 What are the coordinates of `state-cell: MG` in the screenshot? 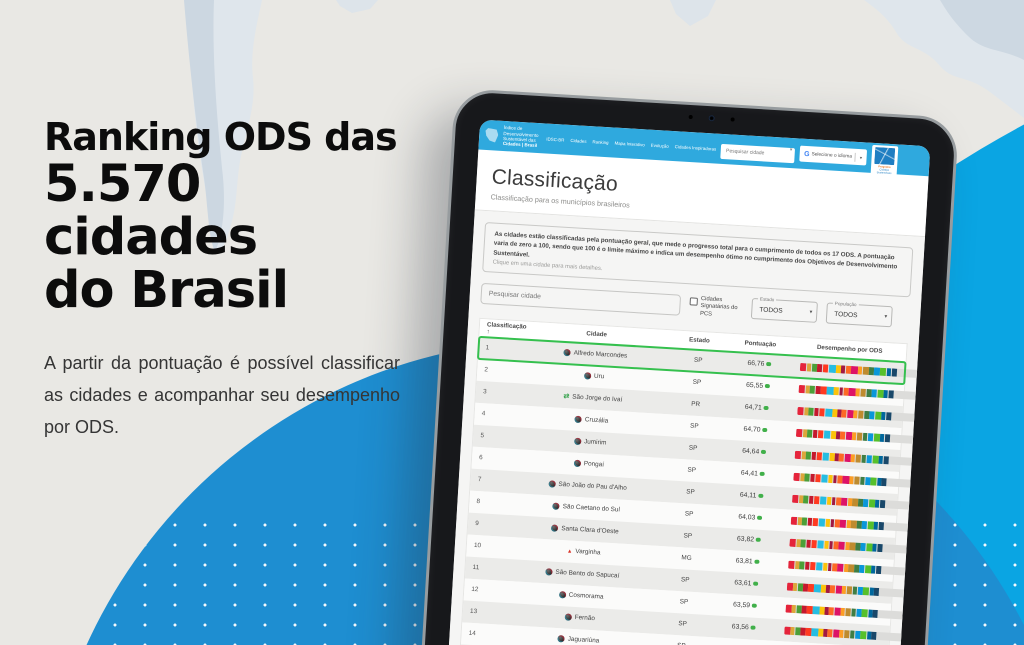 It's located at (686, 558).